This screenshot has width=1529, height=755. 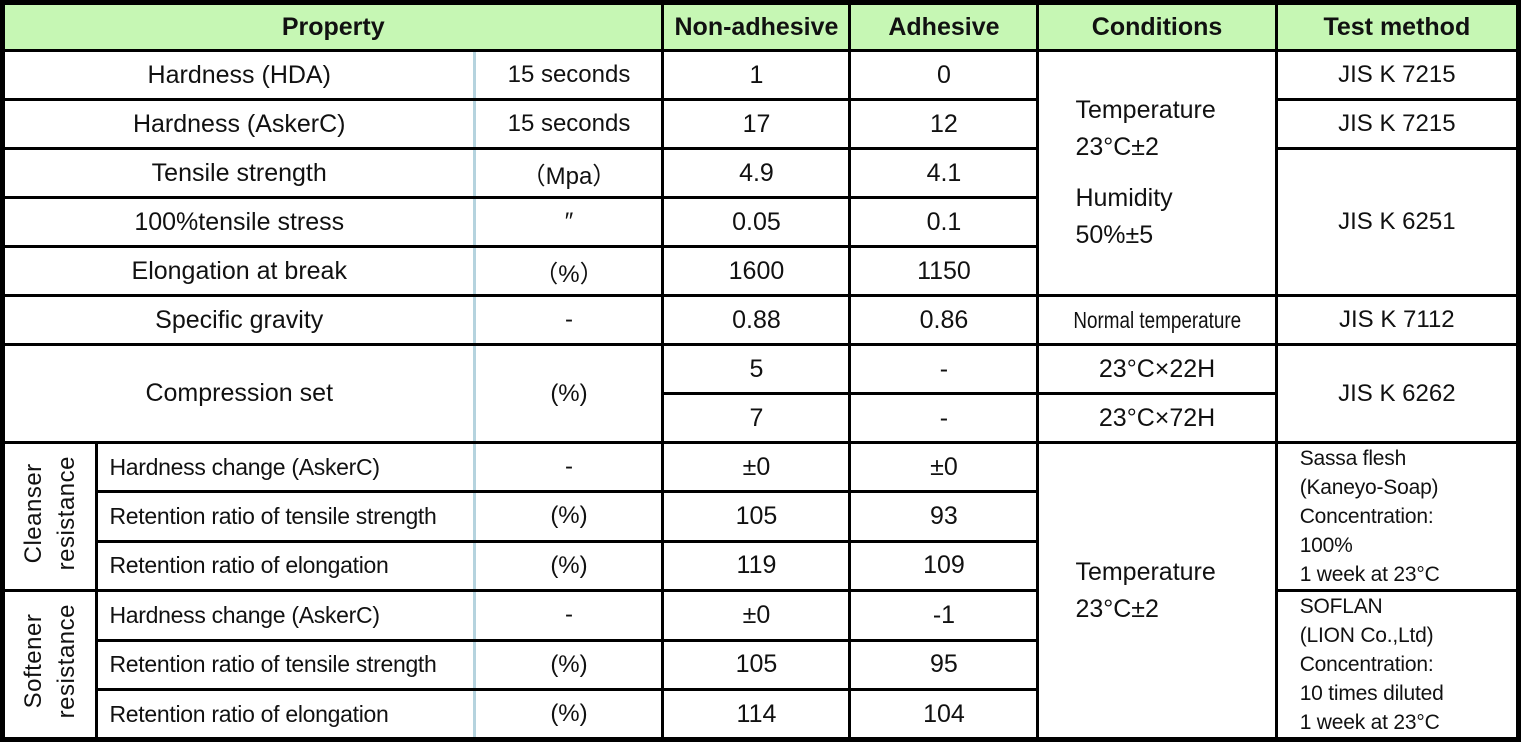 What do you see at coordinates (756, 418) in the screenshot?
I see `cell-compression-set-2-non-adhesive: 7` at bounding box center [756, 418].